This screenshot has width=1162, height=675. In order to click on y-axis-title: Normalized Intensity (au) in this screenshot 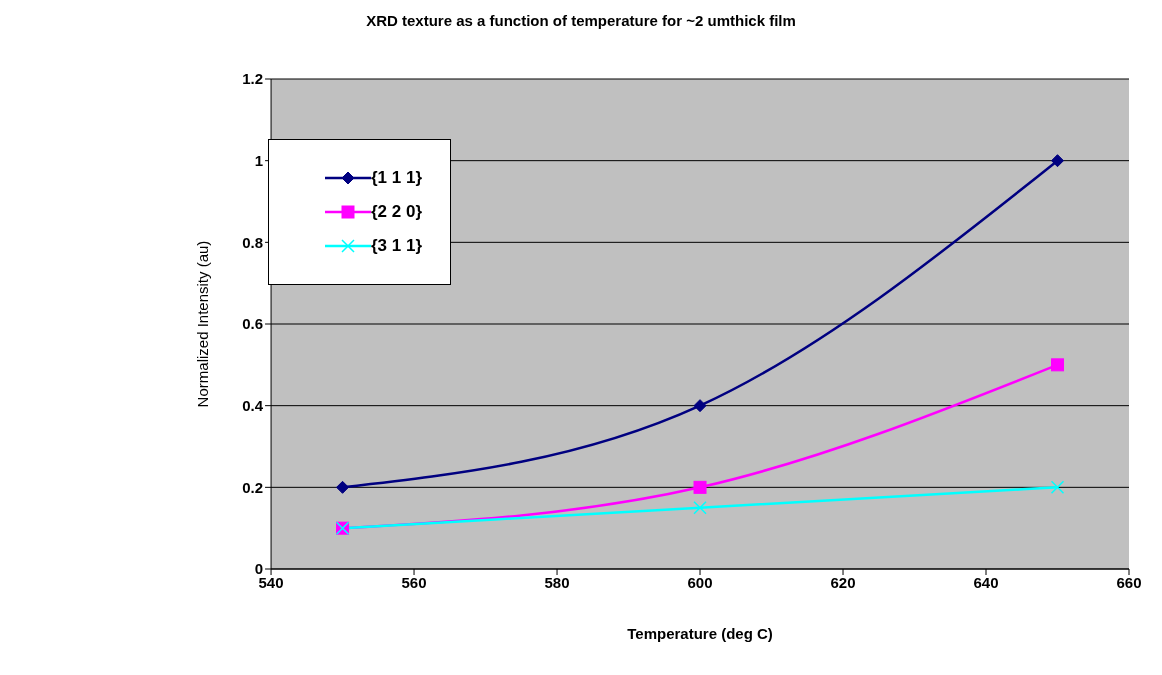, I will do `click(203, 324)`.